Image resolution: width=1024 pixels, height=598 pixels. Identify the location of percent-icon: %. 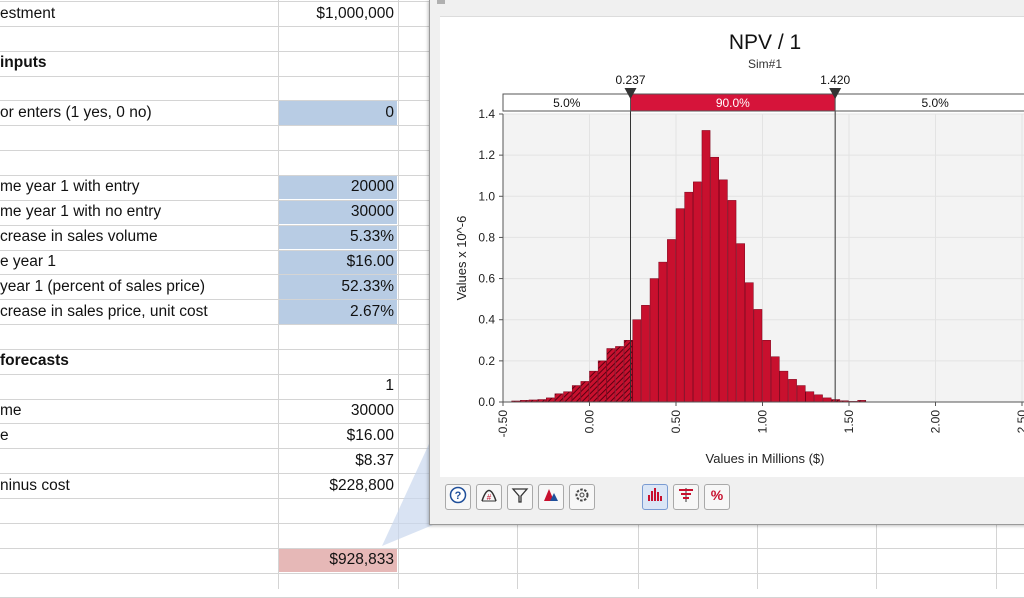
(717, 497).